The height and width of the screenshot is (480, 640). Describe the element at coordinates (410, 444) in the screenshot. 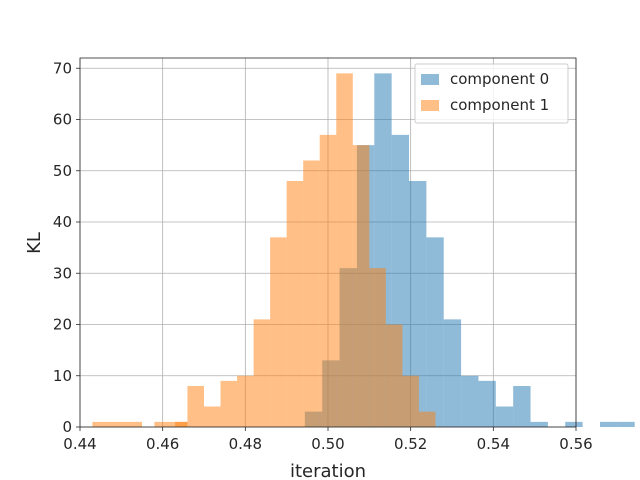

I see `x-tick-label: 0.52` at that location.